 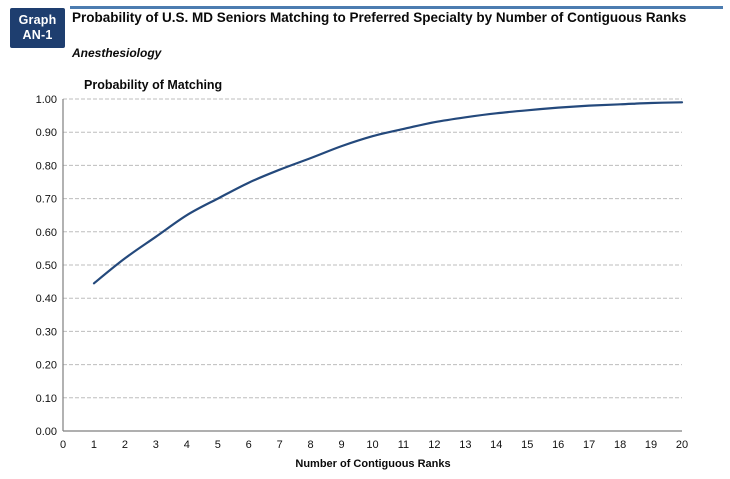 What do you see at coordinates (651, 445) in the screenshot?
I see `x-tick-label: 19` at bounding box center [651, 445].